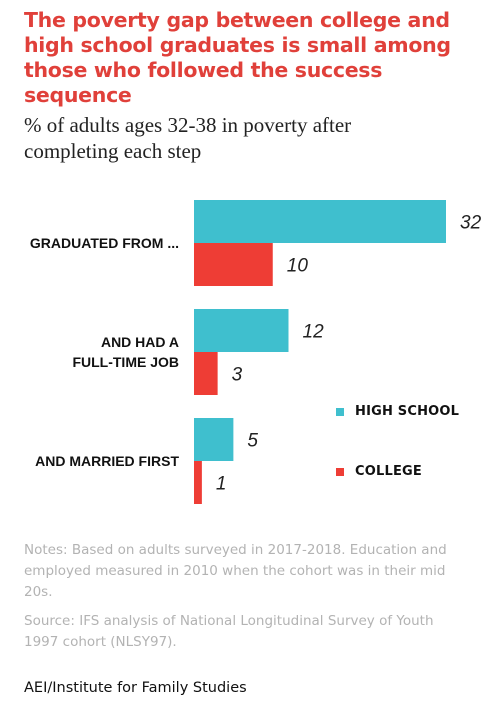  Describe the element at coordinates (298, 266) in the screenshot. I see `data-label-college: 10` at that location.